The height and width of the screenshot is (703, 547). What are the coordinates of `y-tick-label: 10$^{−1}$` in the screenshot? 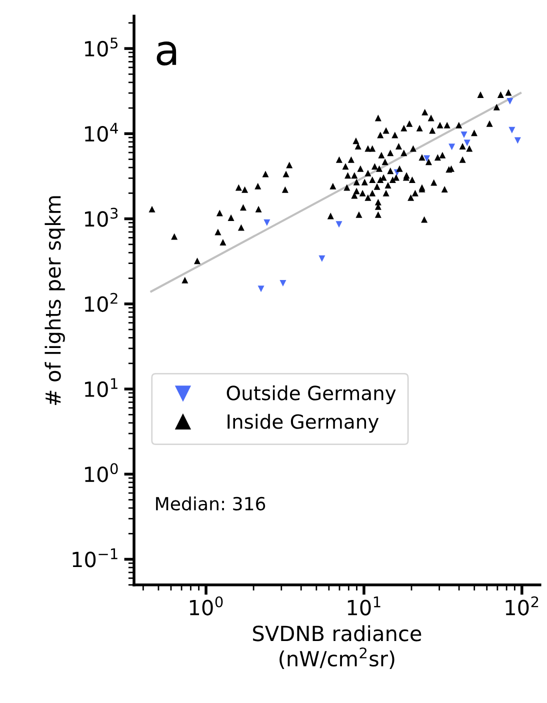 It's located at (95, 558).